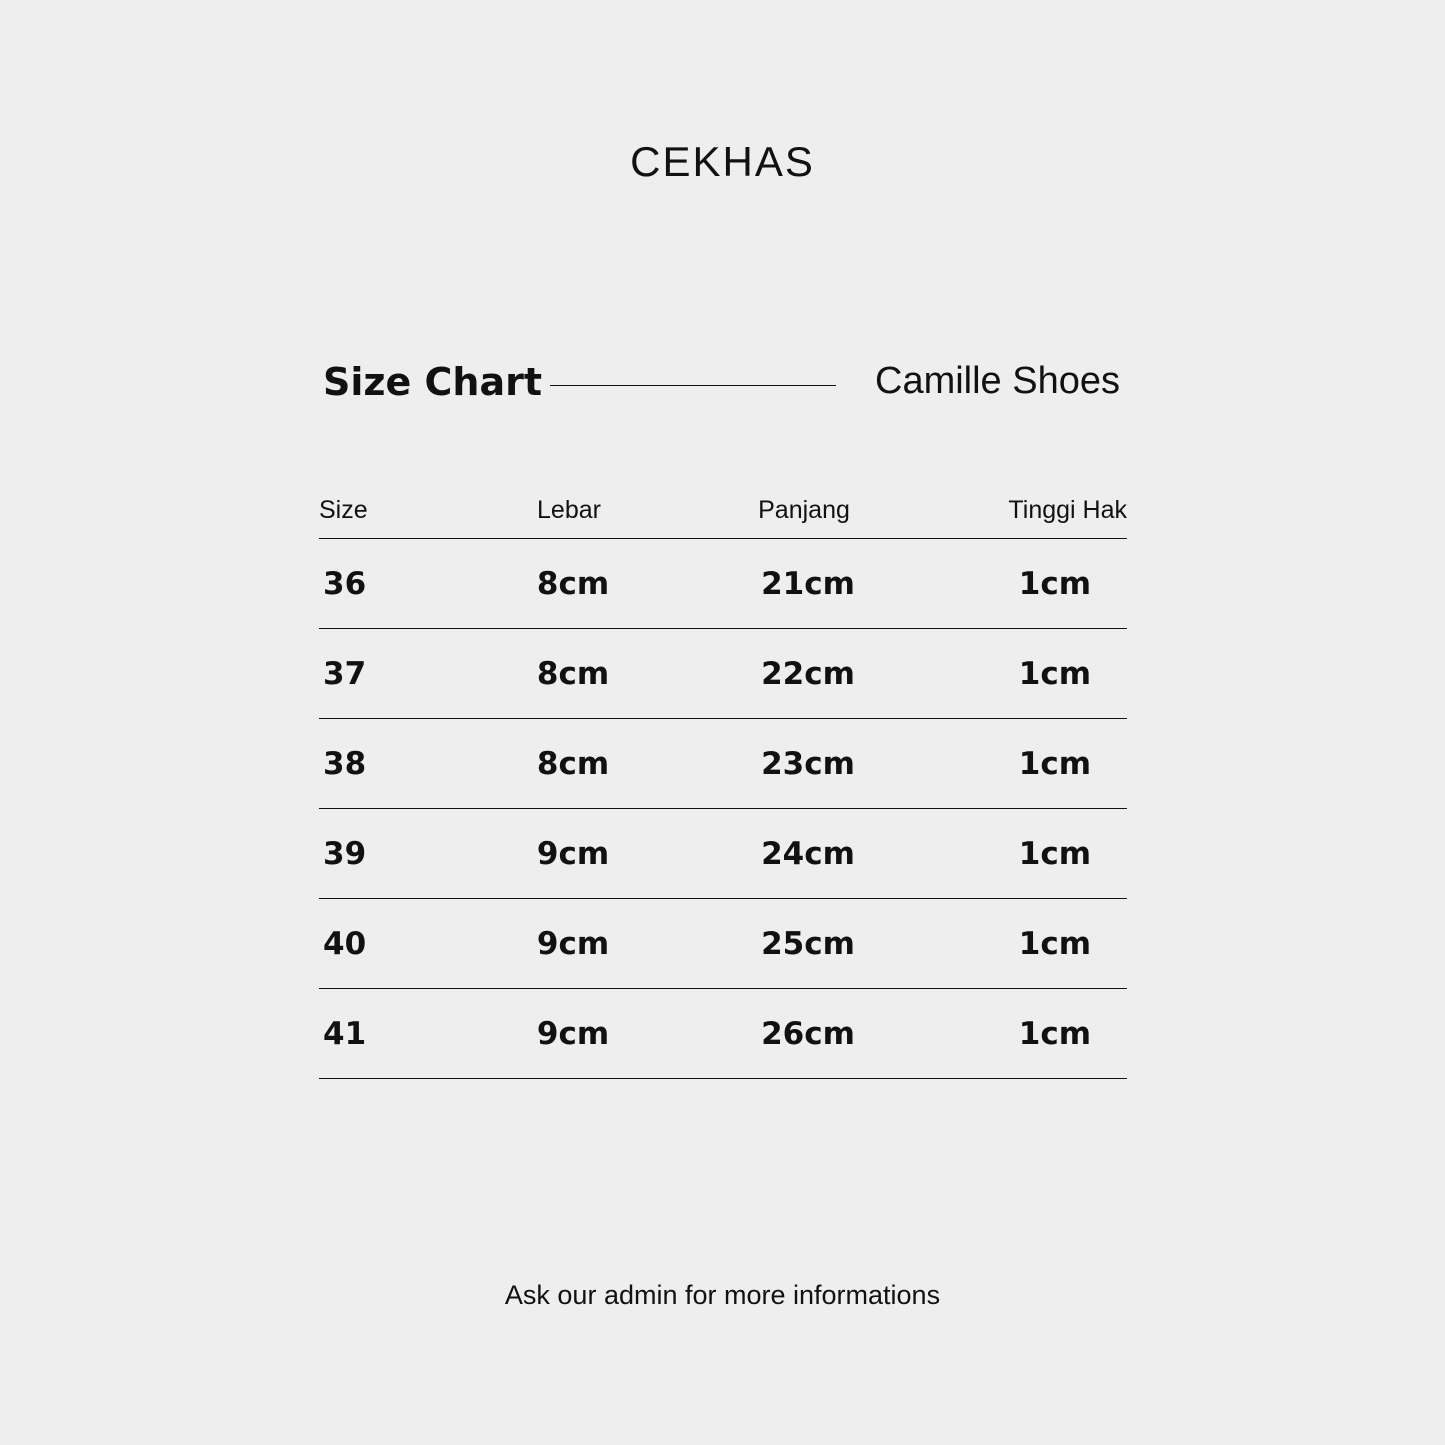 The width and height of the screenshot is (1445, 1445). I want to click on table-row: 38 8cm 23cm 1cm, so click(723, 764).